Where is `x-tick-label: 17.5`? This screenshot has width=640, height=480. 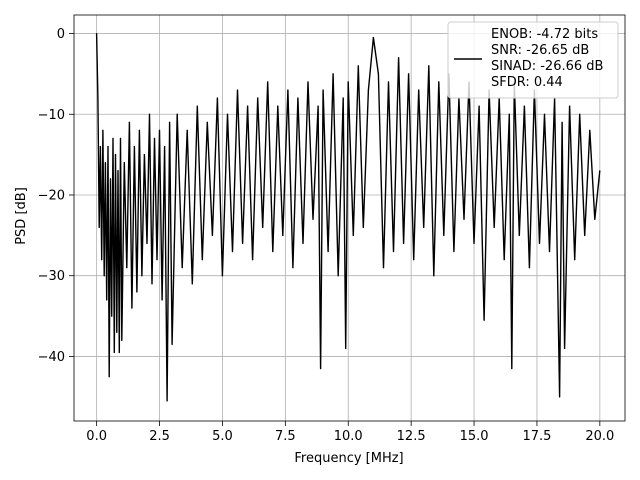
x-tick-label: 17.5 is located at coordinates (536, 436).